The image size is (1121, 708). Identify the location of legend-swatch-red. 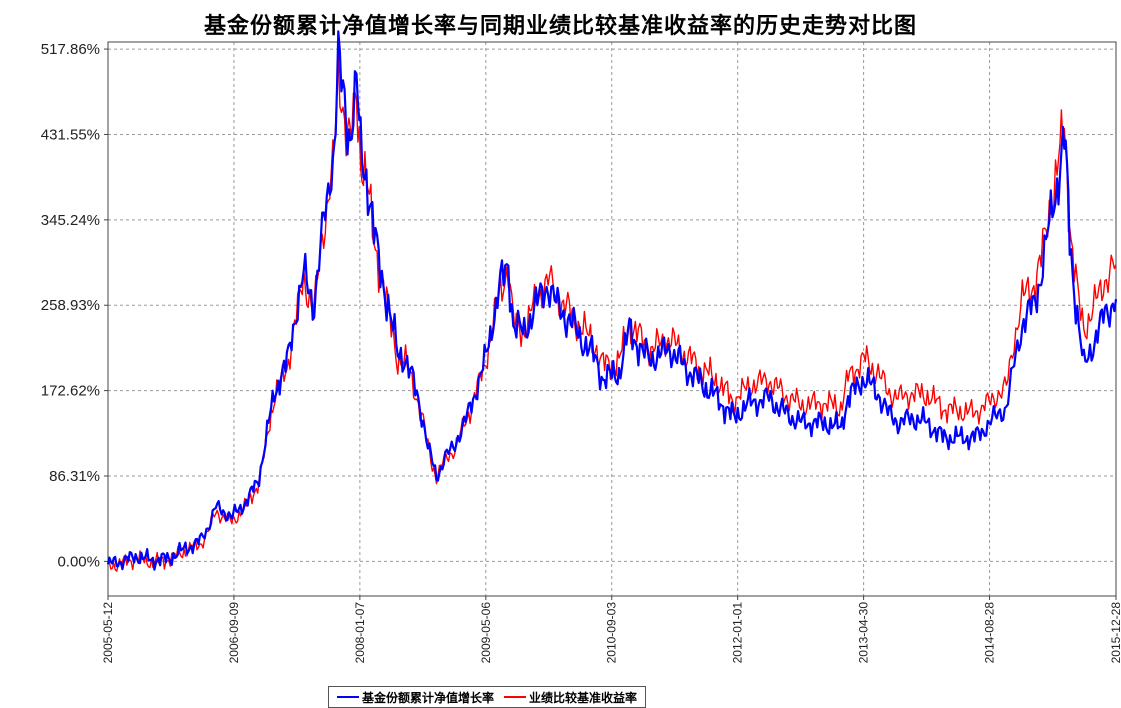
(515, 697).